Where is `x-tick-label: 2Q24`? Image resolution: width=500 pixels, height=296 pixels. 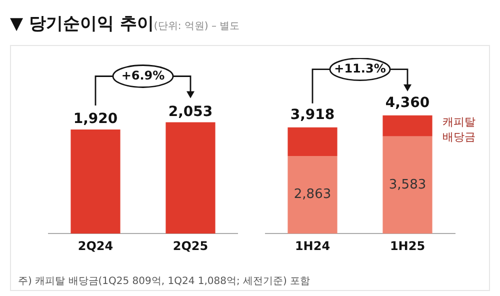
x-tick-label: 2Q24 is located at coordinates (96, 245).